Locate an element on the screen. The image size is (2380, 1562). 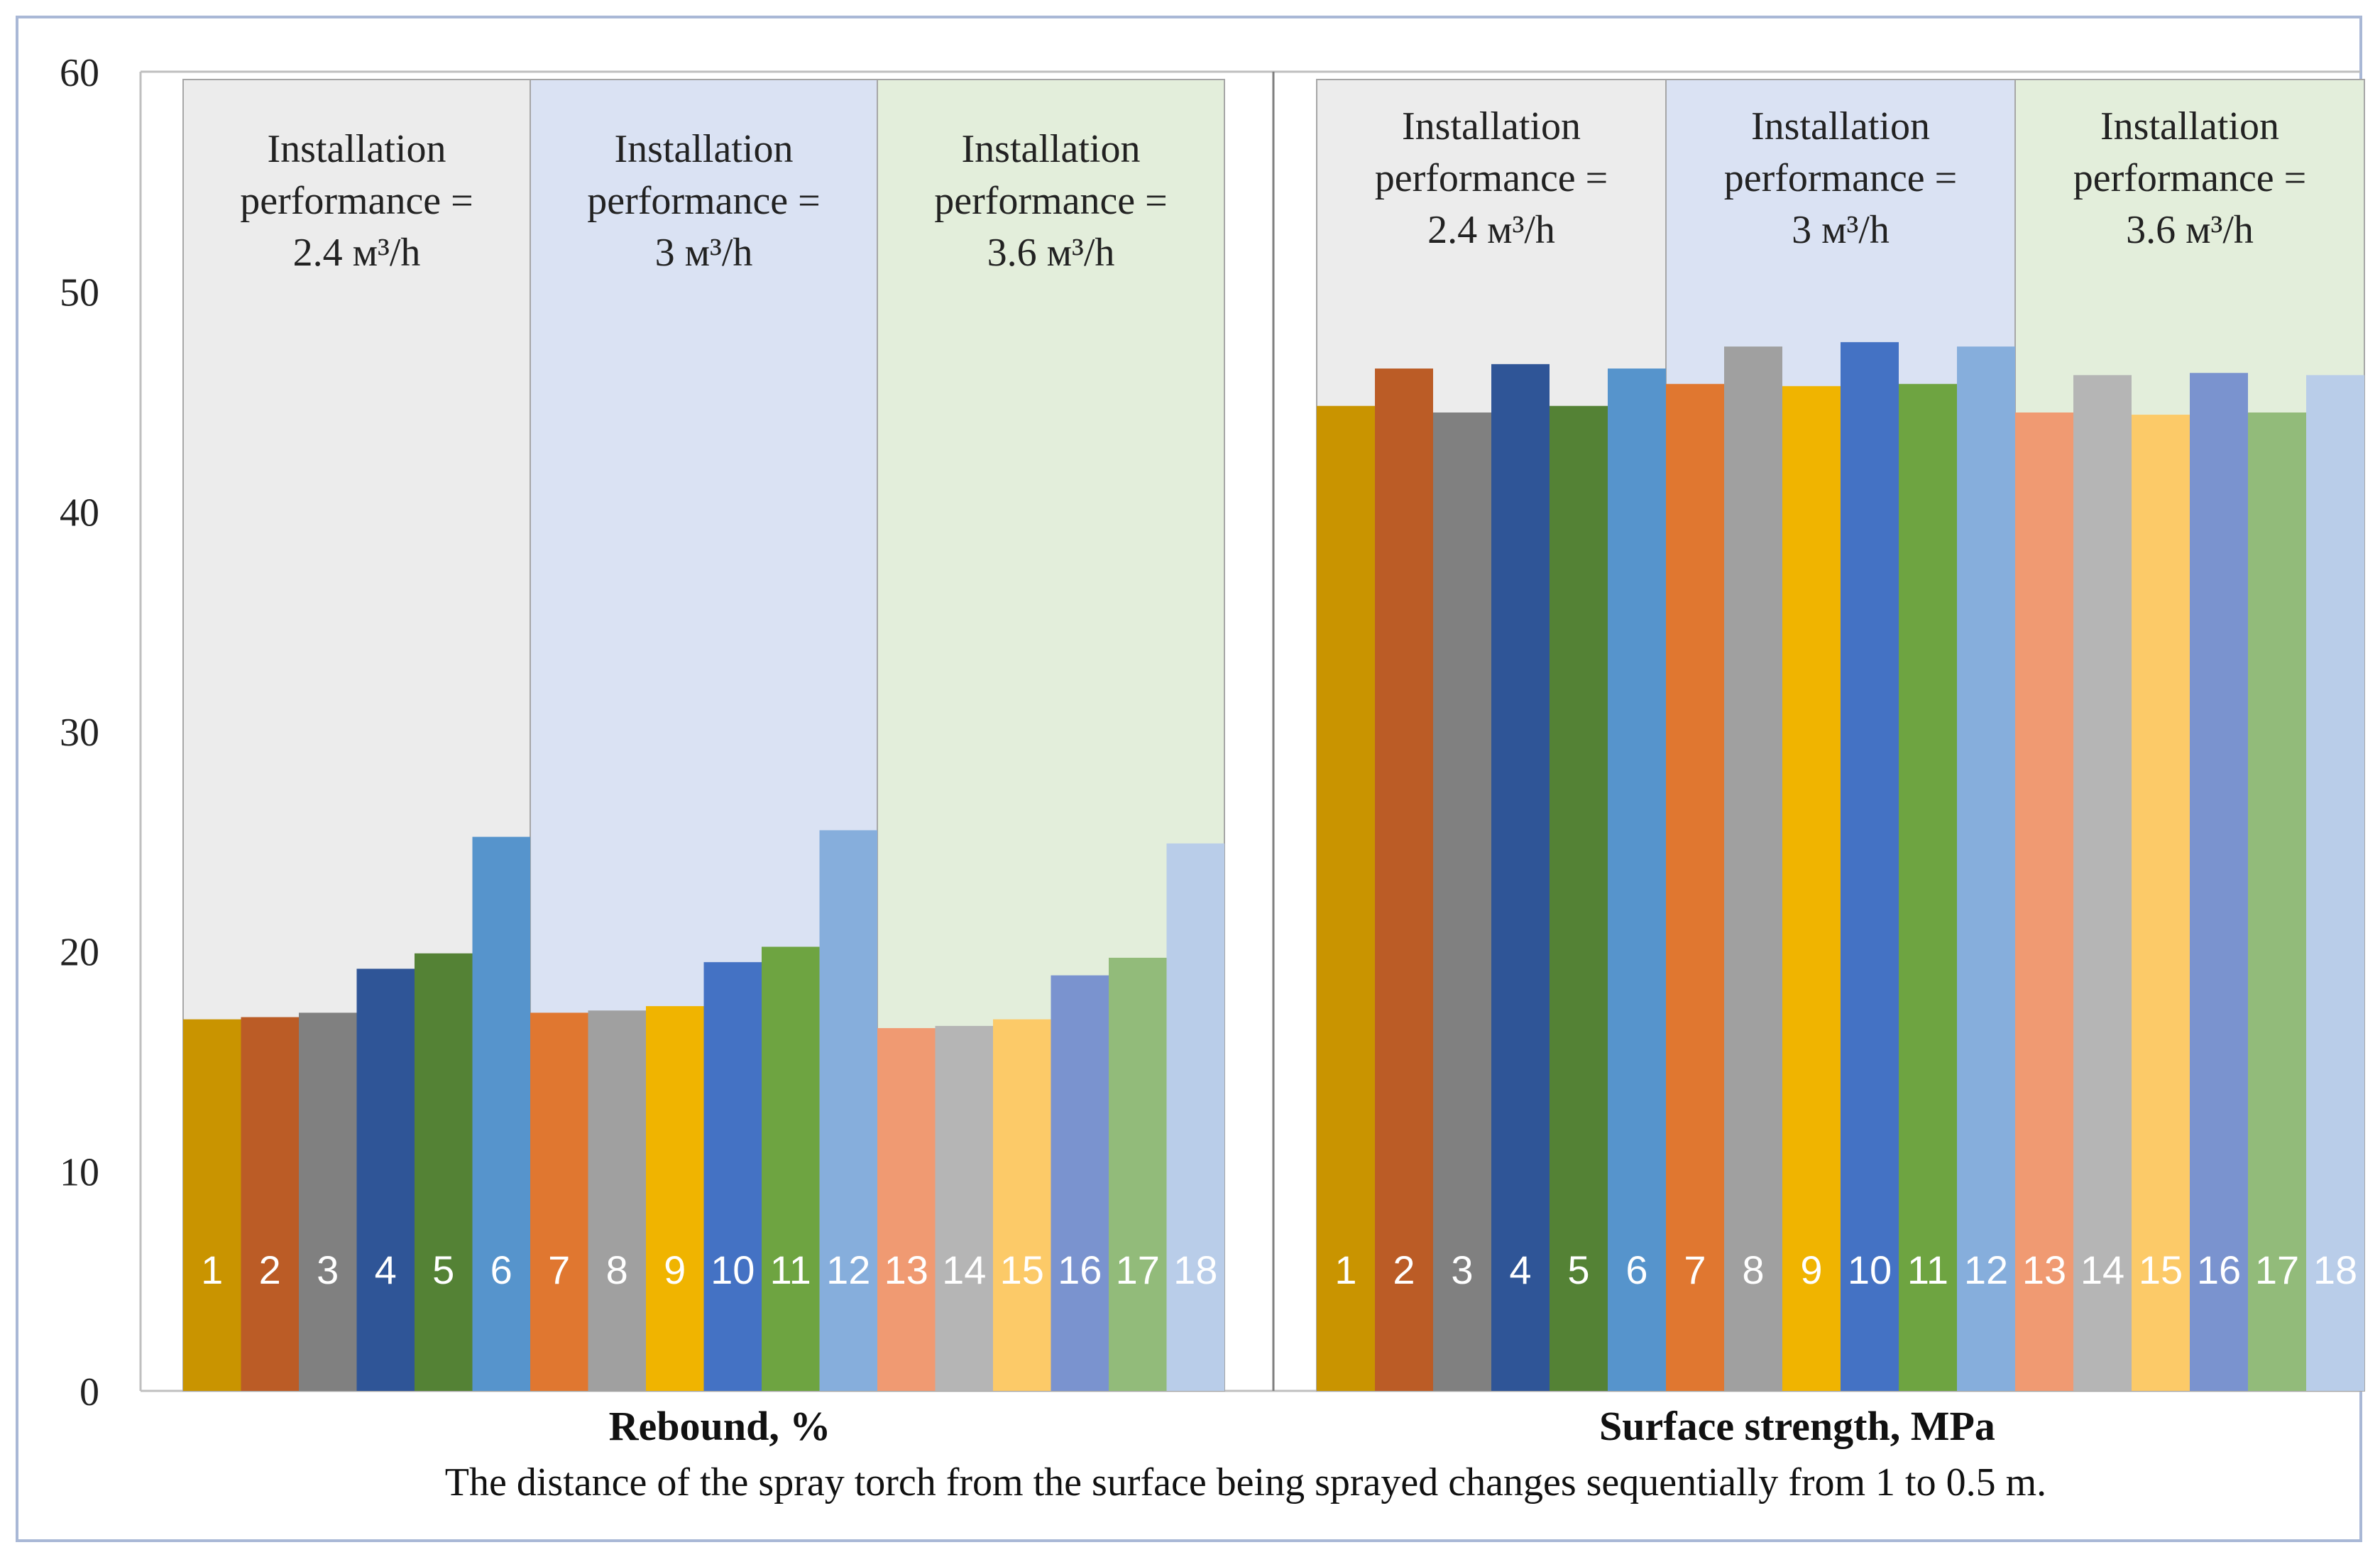
y-tick-label: 20 is located at coordinates (80, 953).